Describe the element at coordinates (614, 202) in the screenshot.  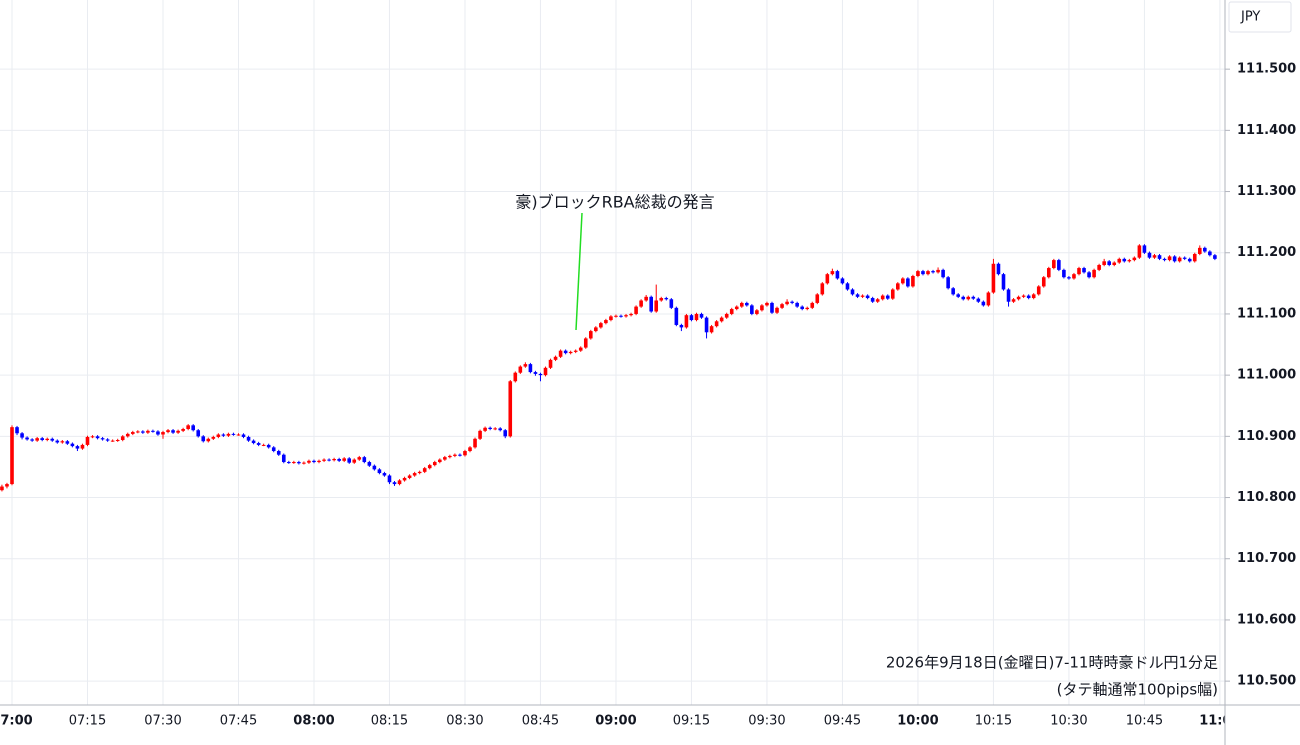
I see `annotation: 豪)ブロックRBA総裁の発言` at that location.